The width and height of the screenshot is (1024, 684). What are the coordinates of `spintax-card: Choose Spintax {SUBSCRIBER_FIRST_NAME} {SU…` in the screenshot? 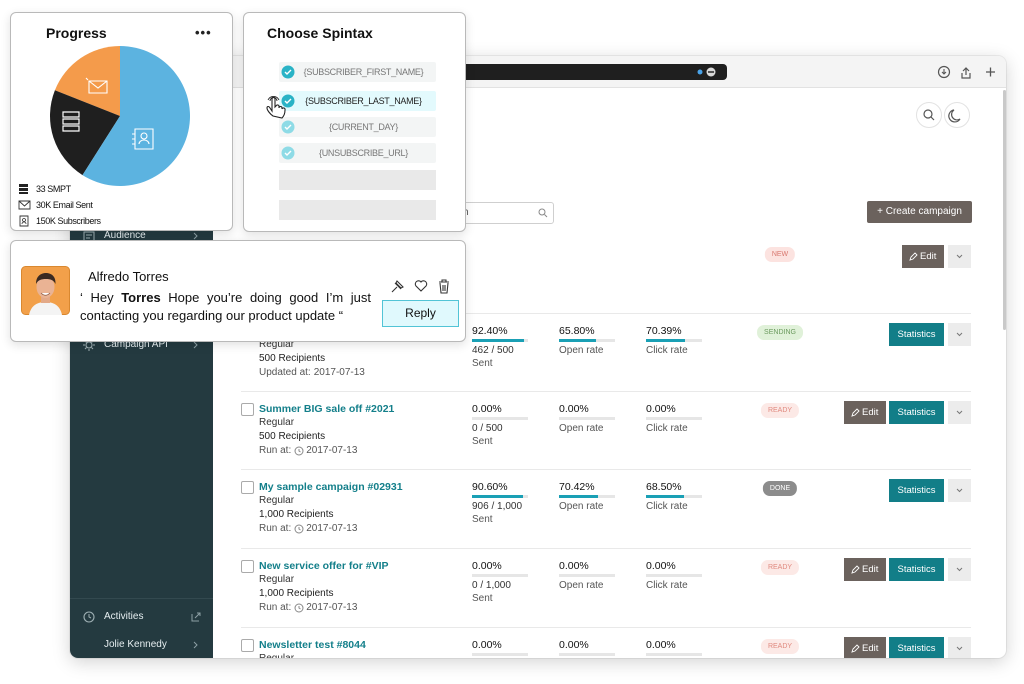 It's located at (354, 122).